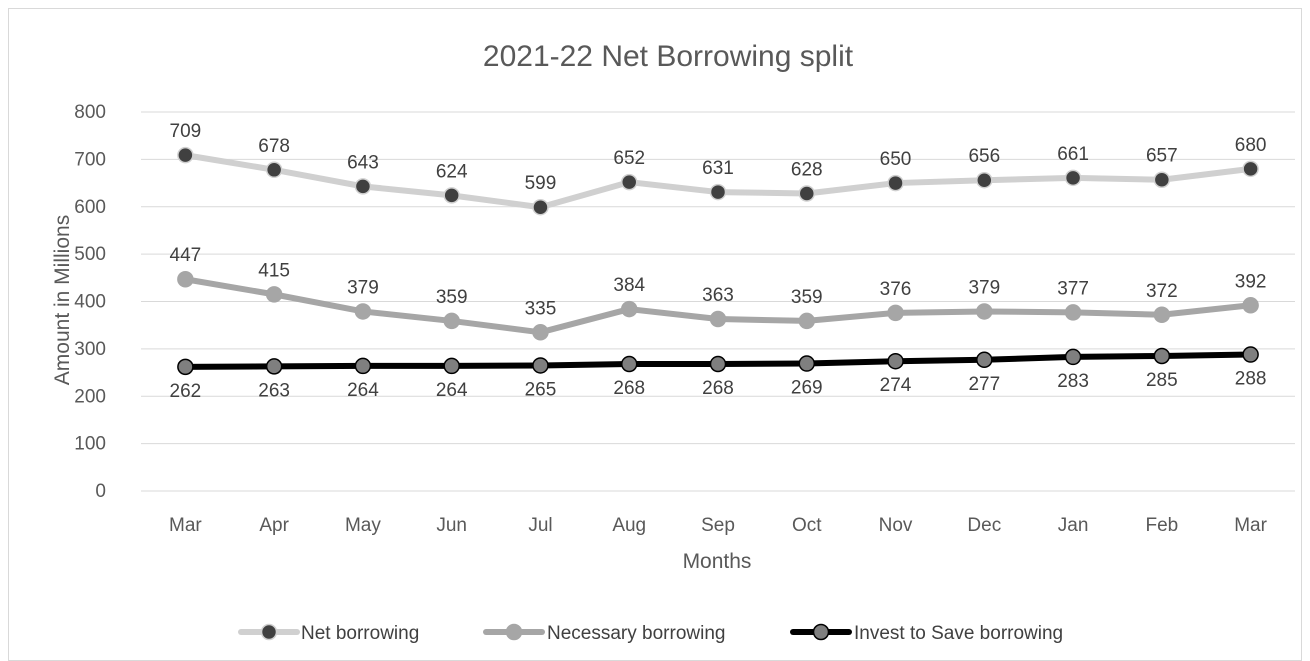 Image resolution: width=1310 pixels, height=661 pixels. What do you see at coordinates (1162, 380) in the screenshot?
I see `data-label: 285` at bounding box center [1162, 380].